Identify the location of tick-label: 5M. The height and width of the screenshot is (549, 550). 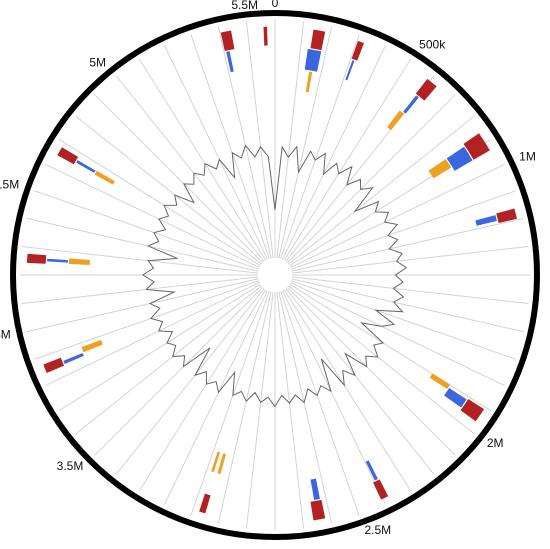
(97, 62).